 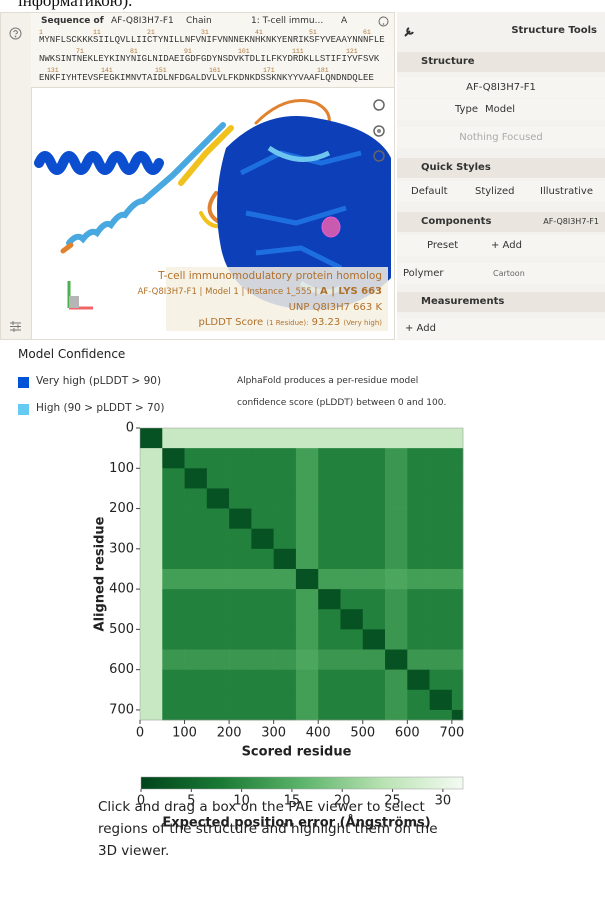 What do you see at coordinates (566, 191) in the screenshot?
I see `style-button: Illustrative` at bounding box center [566, 191].